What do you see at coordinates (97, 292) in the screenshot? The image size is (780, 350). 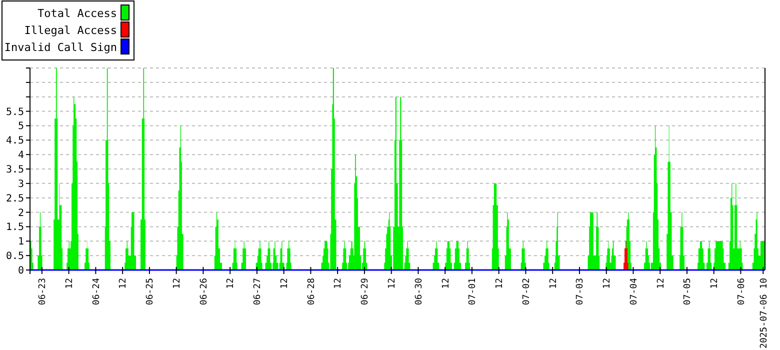 I see `x-tick-label: 06-24` at bounding box center [97, 292].